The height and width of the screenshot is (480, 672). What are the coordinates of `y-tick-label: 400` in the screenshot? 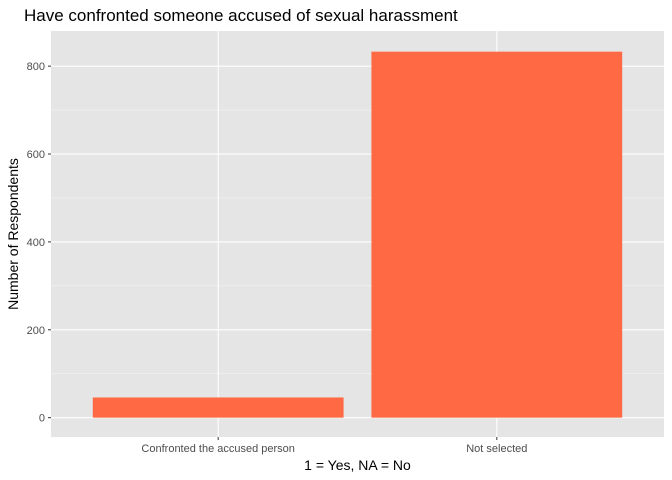 It's located at (36, 243).